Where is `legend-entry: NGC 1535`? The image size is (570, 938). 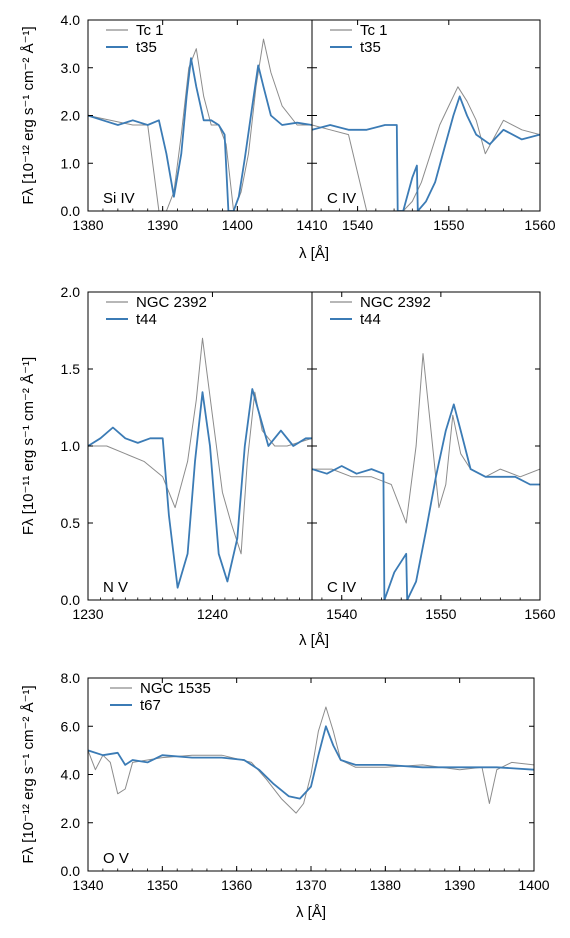 legend-entry: NGC 1535 is located at coordinates (175, 688).